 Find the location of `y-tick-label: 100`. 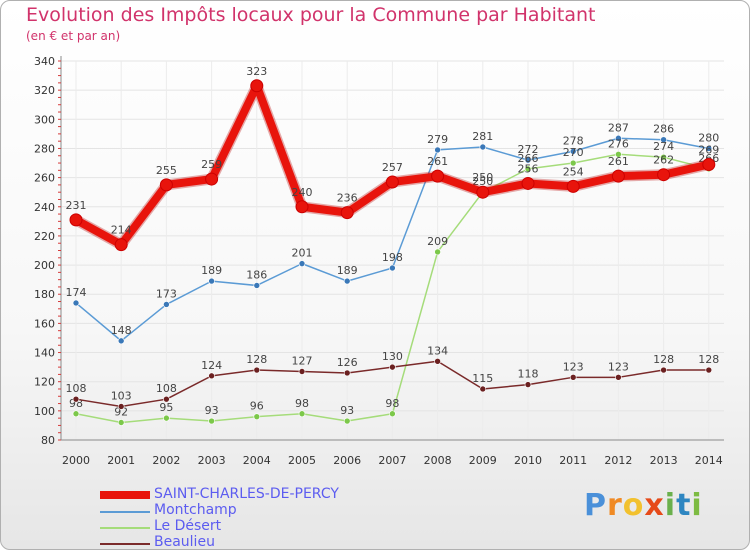

y-tick-label: 100 is located at coordinates (44, 411).